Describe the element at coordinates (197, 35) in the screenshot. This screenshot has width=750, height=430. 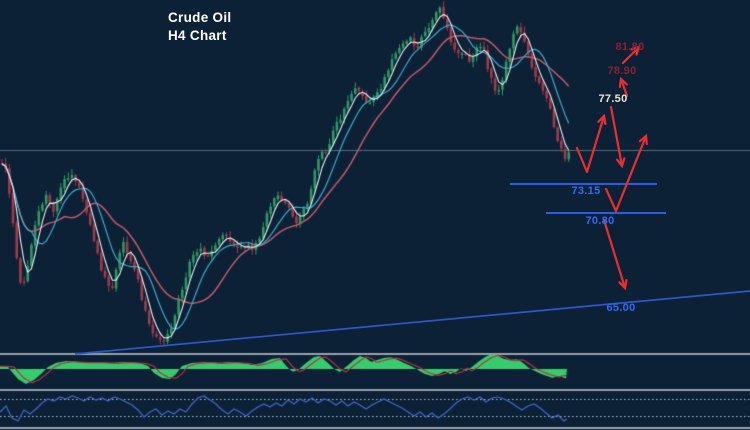
I see `chart-title-line2: H4 Chart` at that location.